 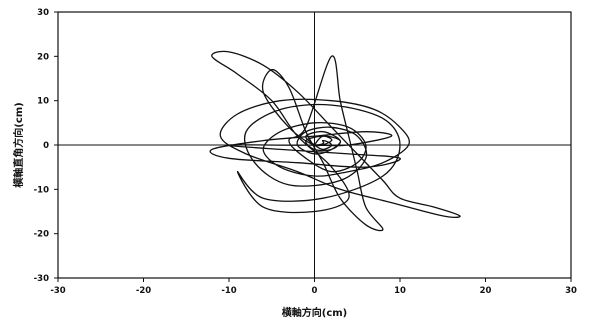 I want to click on x-tick-label: 0, so click(x=315, y=291).